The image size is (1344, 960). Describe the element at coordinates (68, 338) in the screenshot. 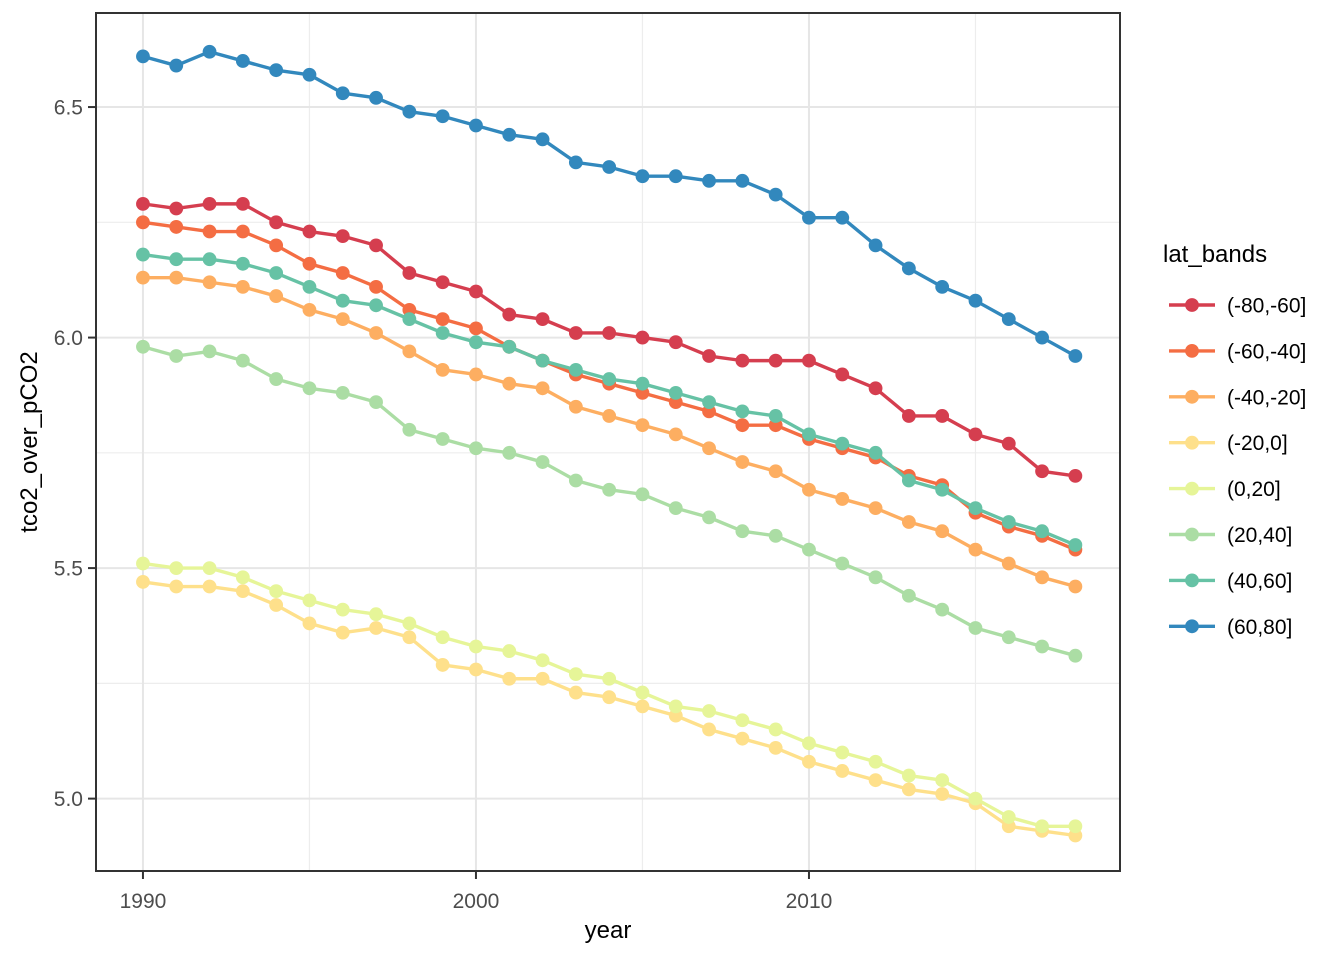

I see `y-tick-label: 6.0` at that location.